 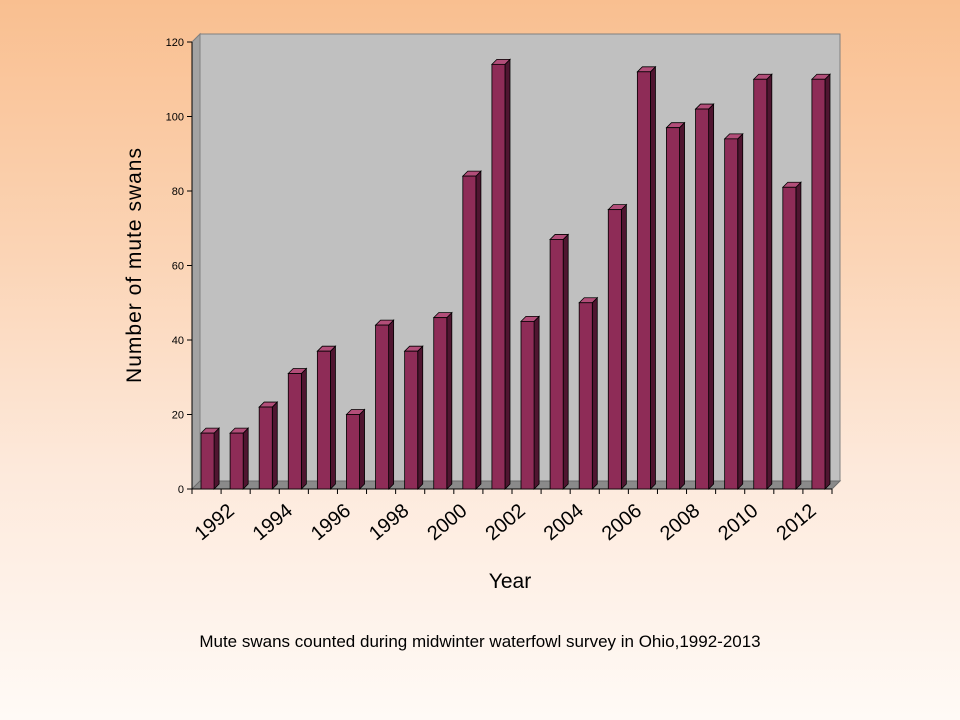 I want to click on y-tick-label: 120, so click(x=175, y=43).